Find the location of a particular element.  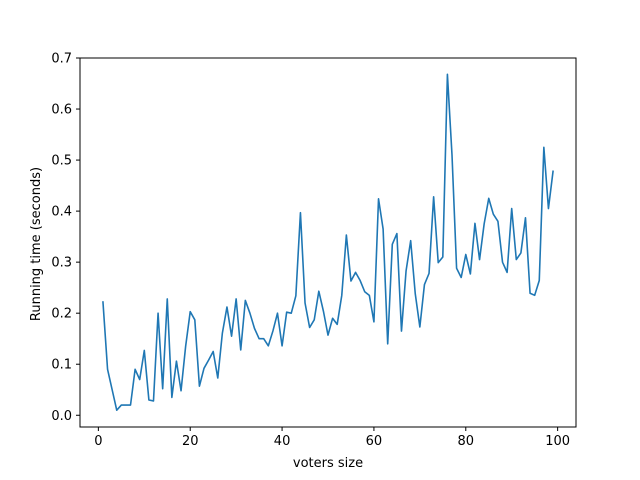

y-axis-label: Running time (seconds) is located at coordinates (36, 244).